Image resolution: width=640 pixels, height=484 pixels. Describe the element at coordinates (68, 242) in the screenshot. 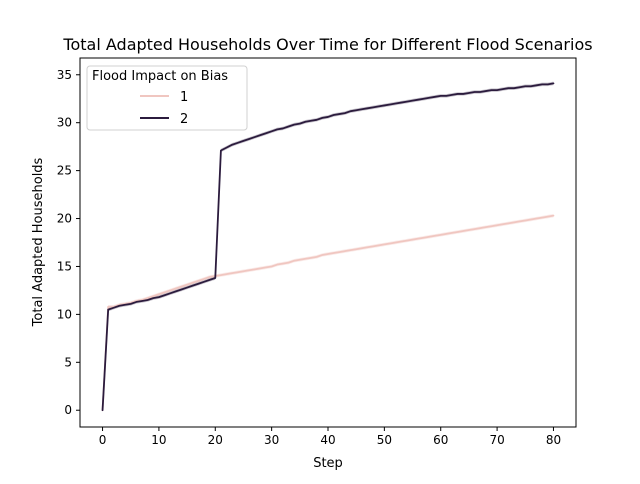

I see `y-axis-ticks: 0 5 10 15 20 25 30 35` at that location.